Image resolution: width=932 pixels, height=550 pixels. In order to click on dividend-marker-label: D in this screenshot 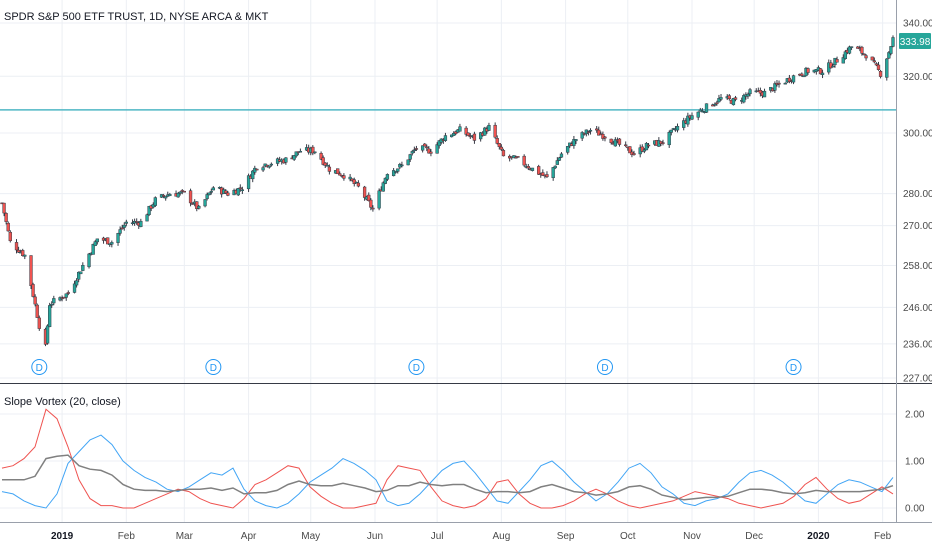, I will do `click(39, 368)`.